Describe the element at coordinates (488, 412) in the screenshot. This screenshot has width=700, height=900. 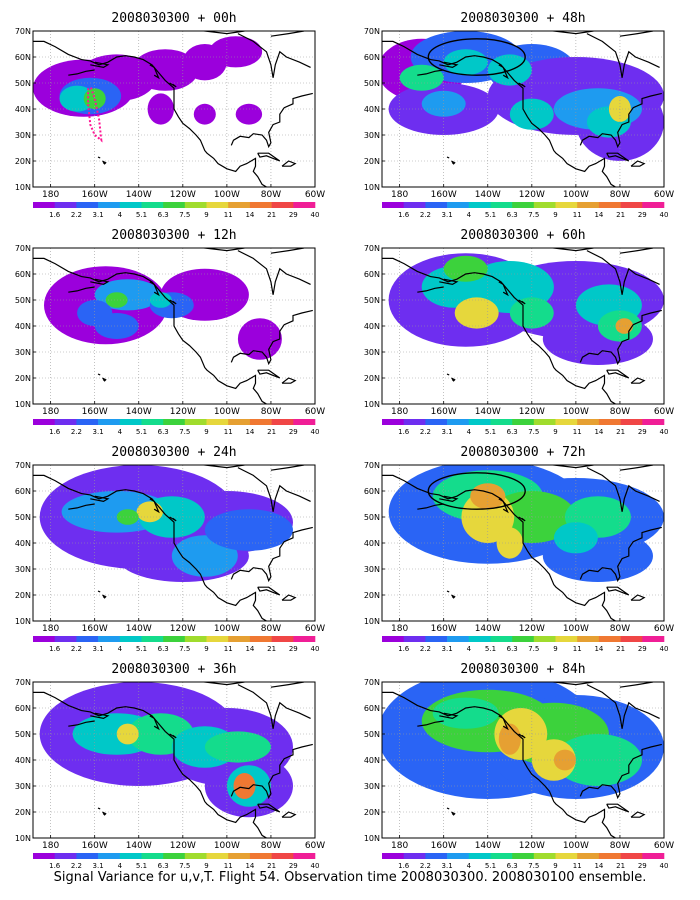
I see `lon-label: 140W` at that location.